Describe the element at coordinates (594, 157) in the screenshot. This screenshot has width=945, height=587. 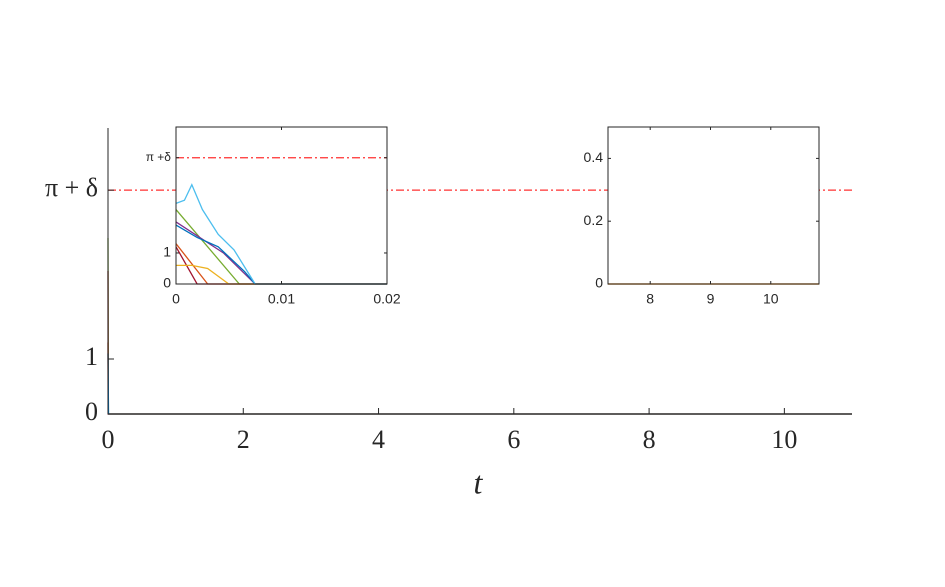
I see `y-tick-label: 0.4` at that location.